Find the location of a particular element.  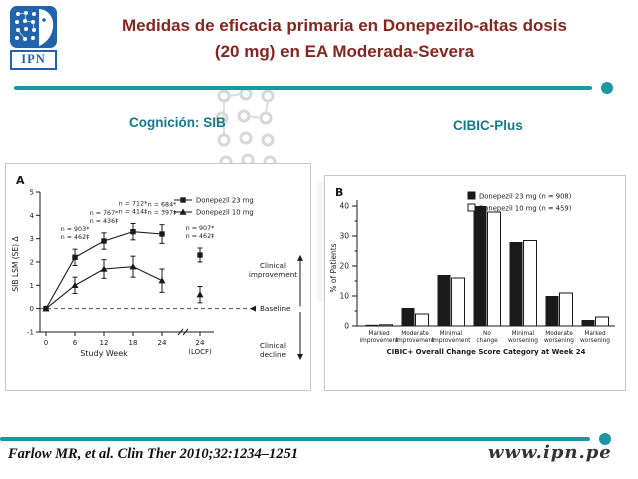

section-label-cibic: CIBIC-Plus is located at coordinates (488, 125).